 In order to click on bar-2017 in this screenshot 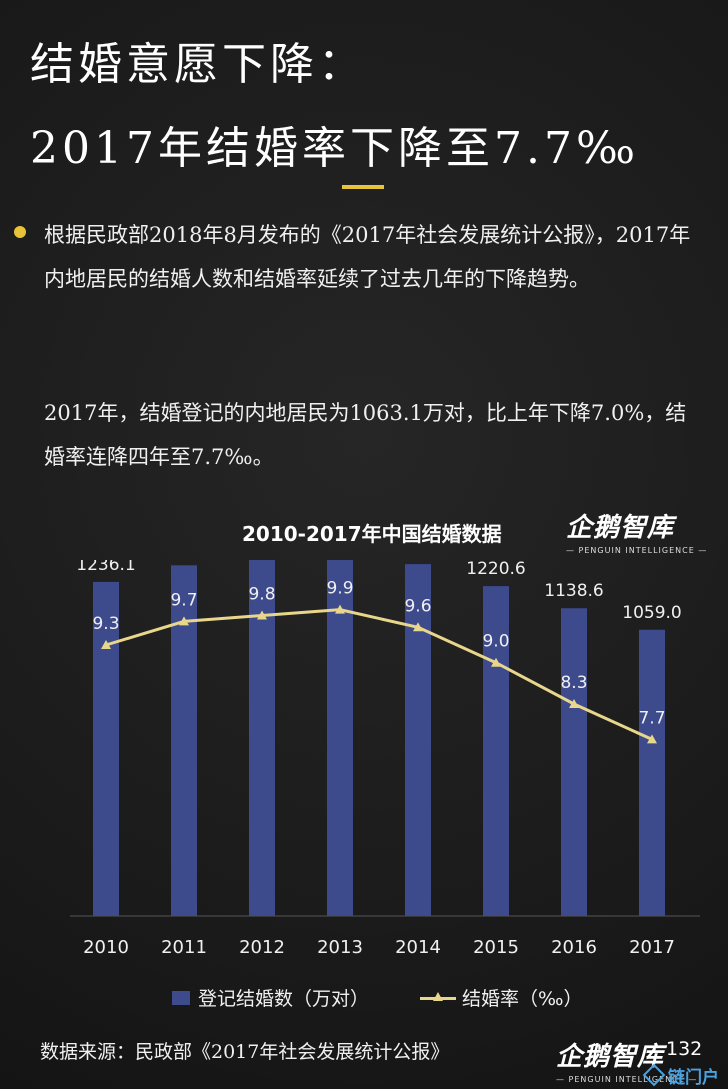, I will do `click(652, 772)`.